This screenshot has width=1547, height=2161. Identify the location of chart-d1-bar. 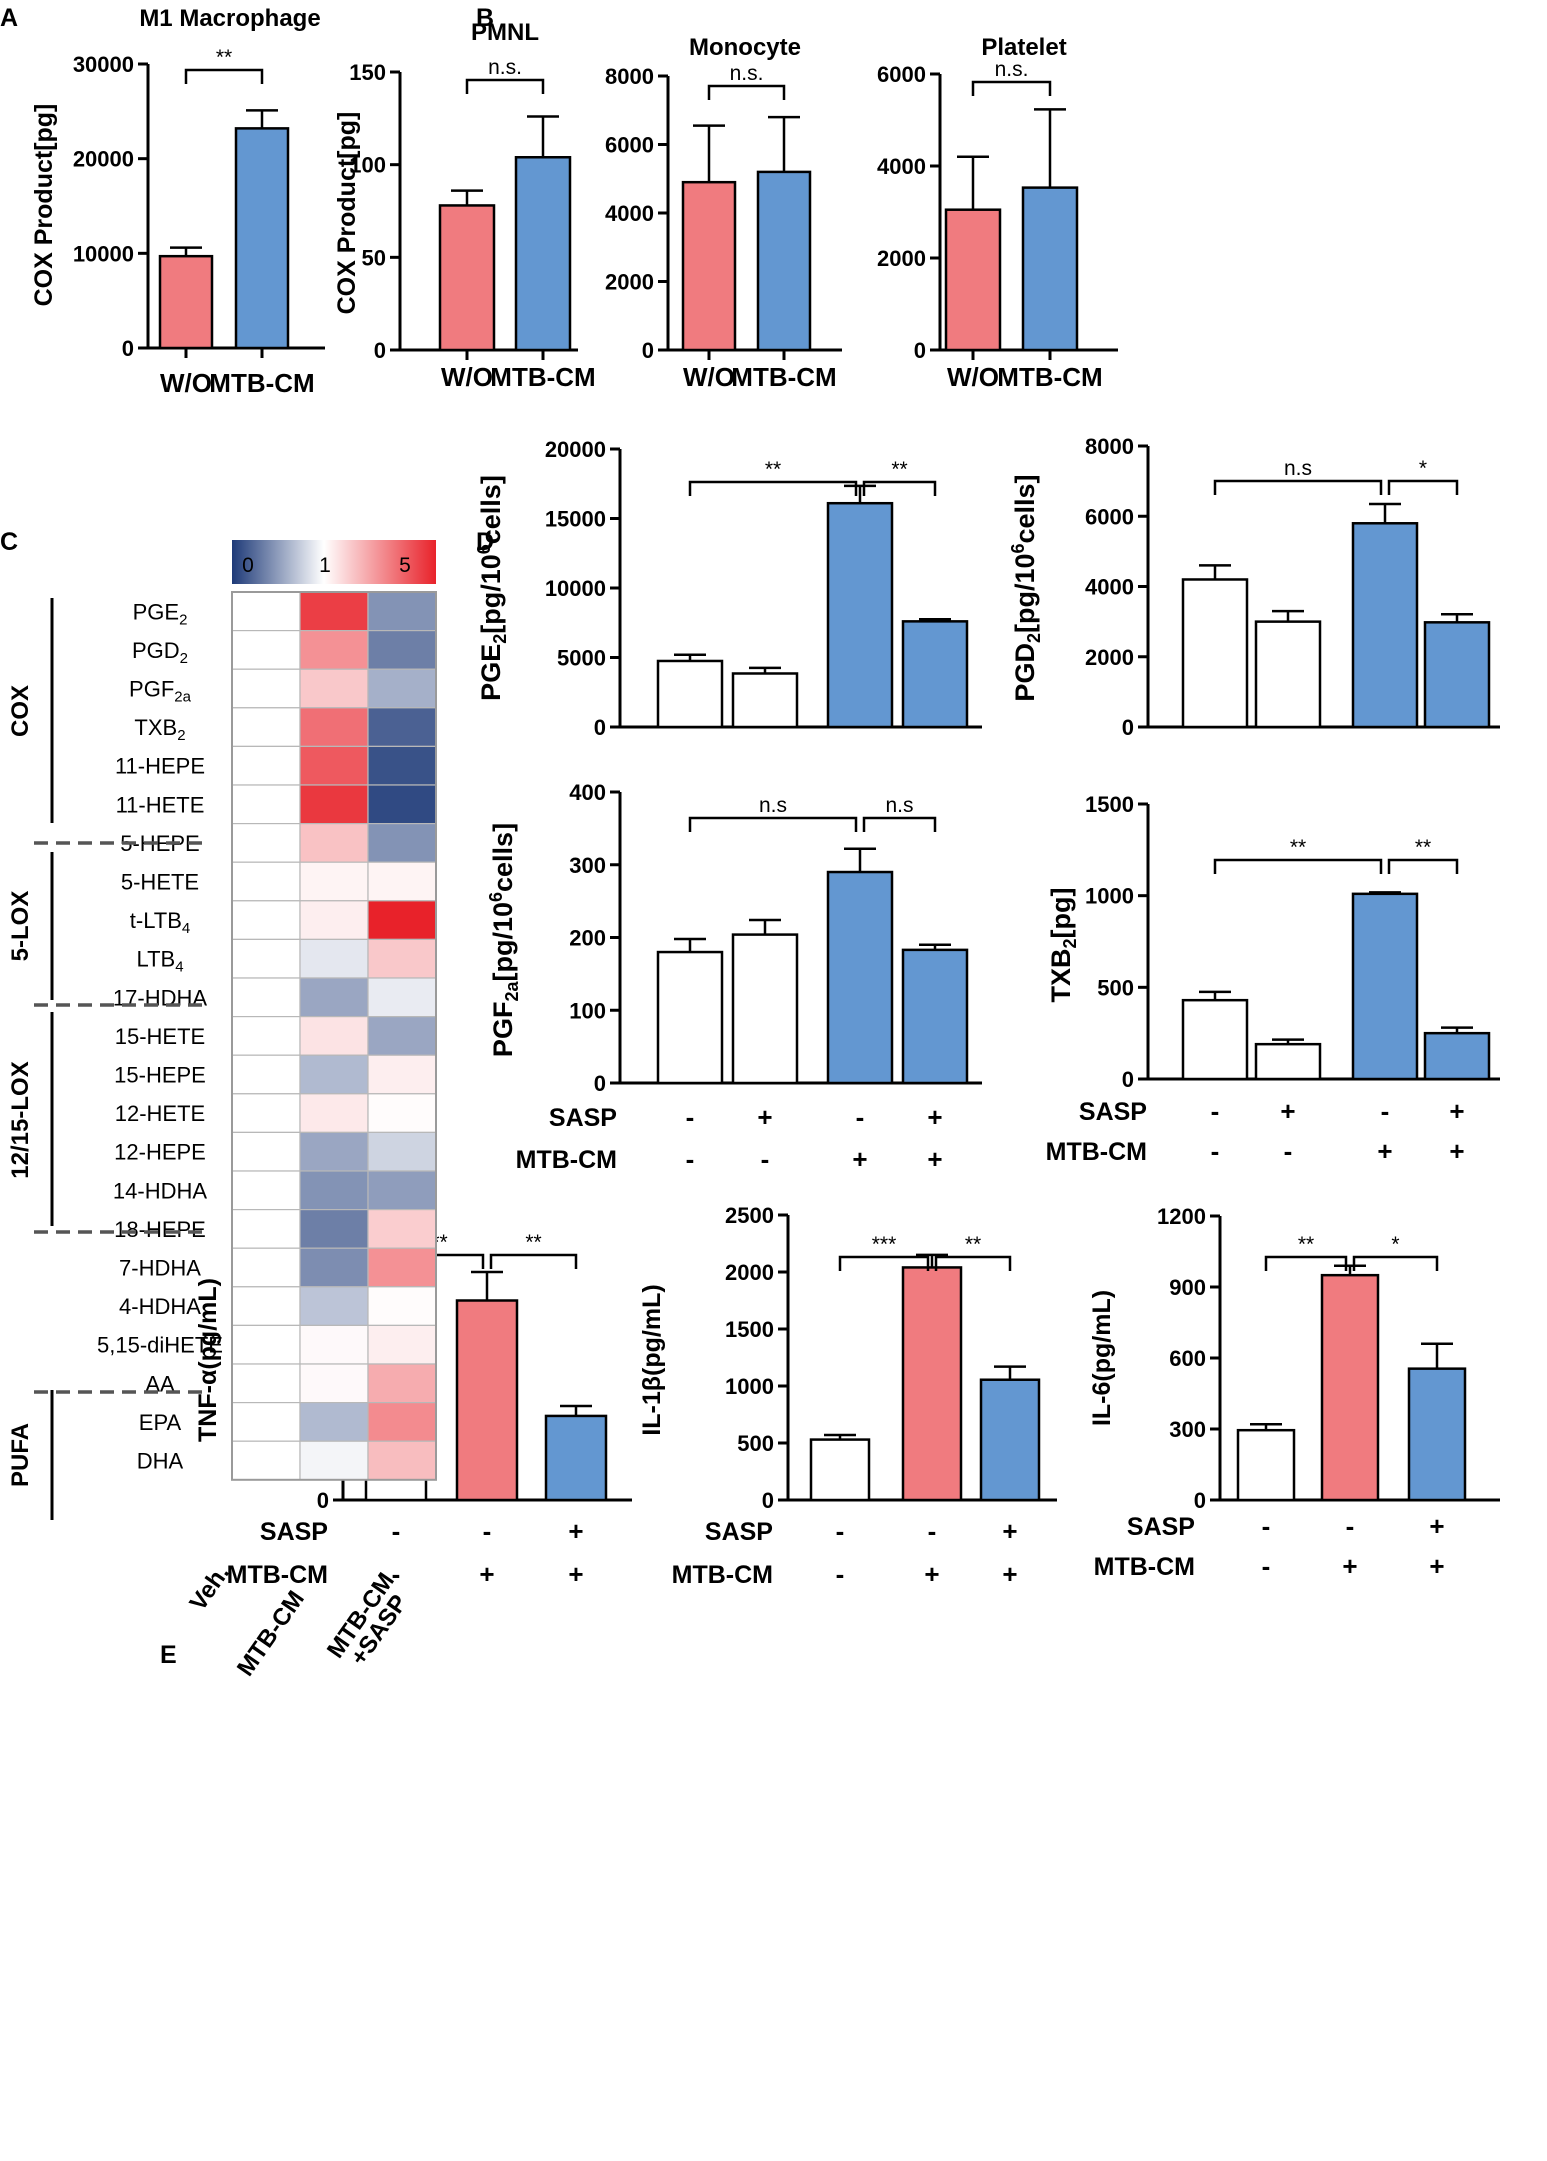
(860, 615).